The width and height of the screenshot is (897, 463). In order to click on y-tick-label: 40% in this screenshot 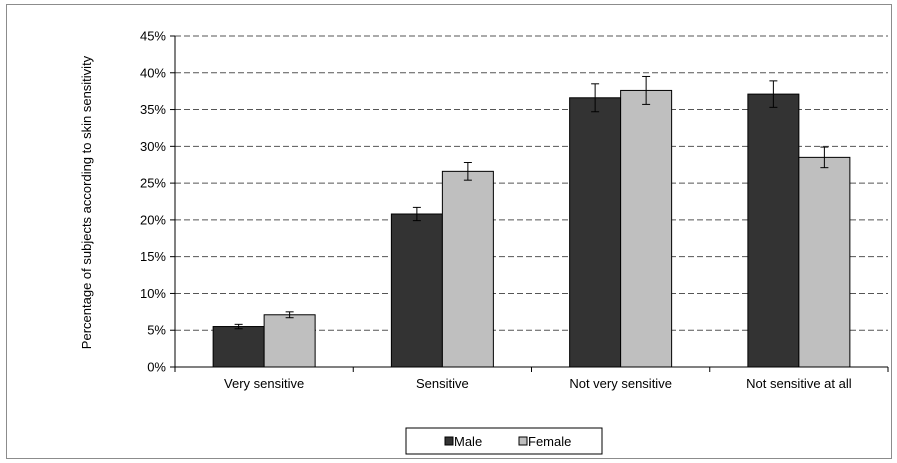, I will do `click(153, 72)`.